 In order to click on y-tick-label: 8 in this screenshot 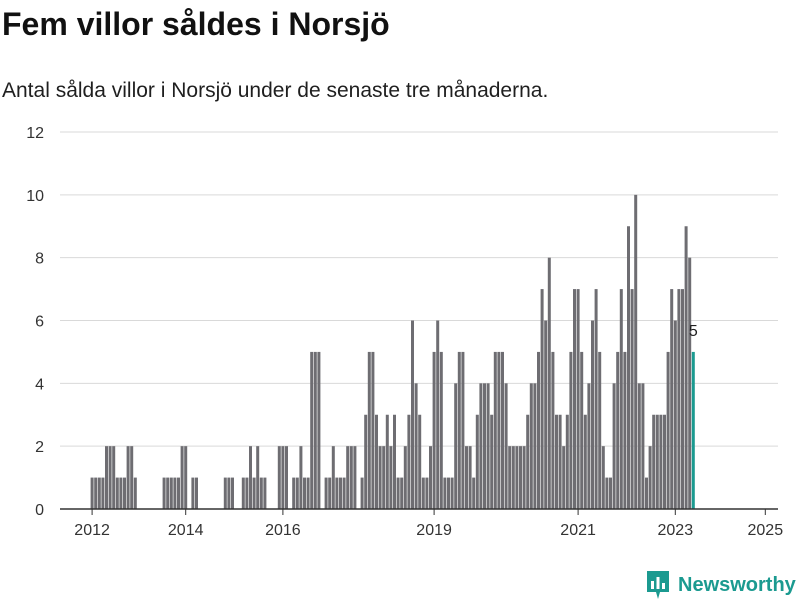, I will do `click(39, 259)`.